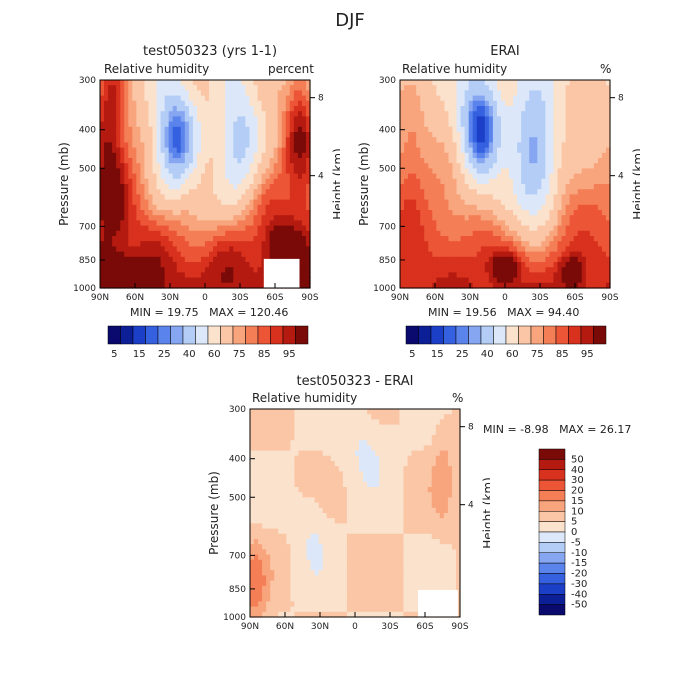  What do you see at coordinates (164, 312) in the screenshot?
I see `panel1-min: MIN = 19.75` at bounding box center [164, 312].